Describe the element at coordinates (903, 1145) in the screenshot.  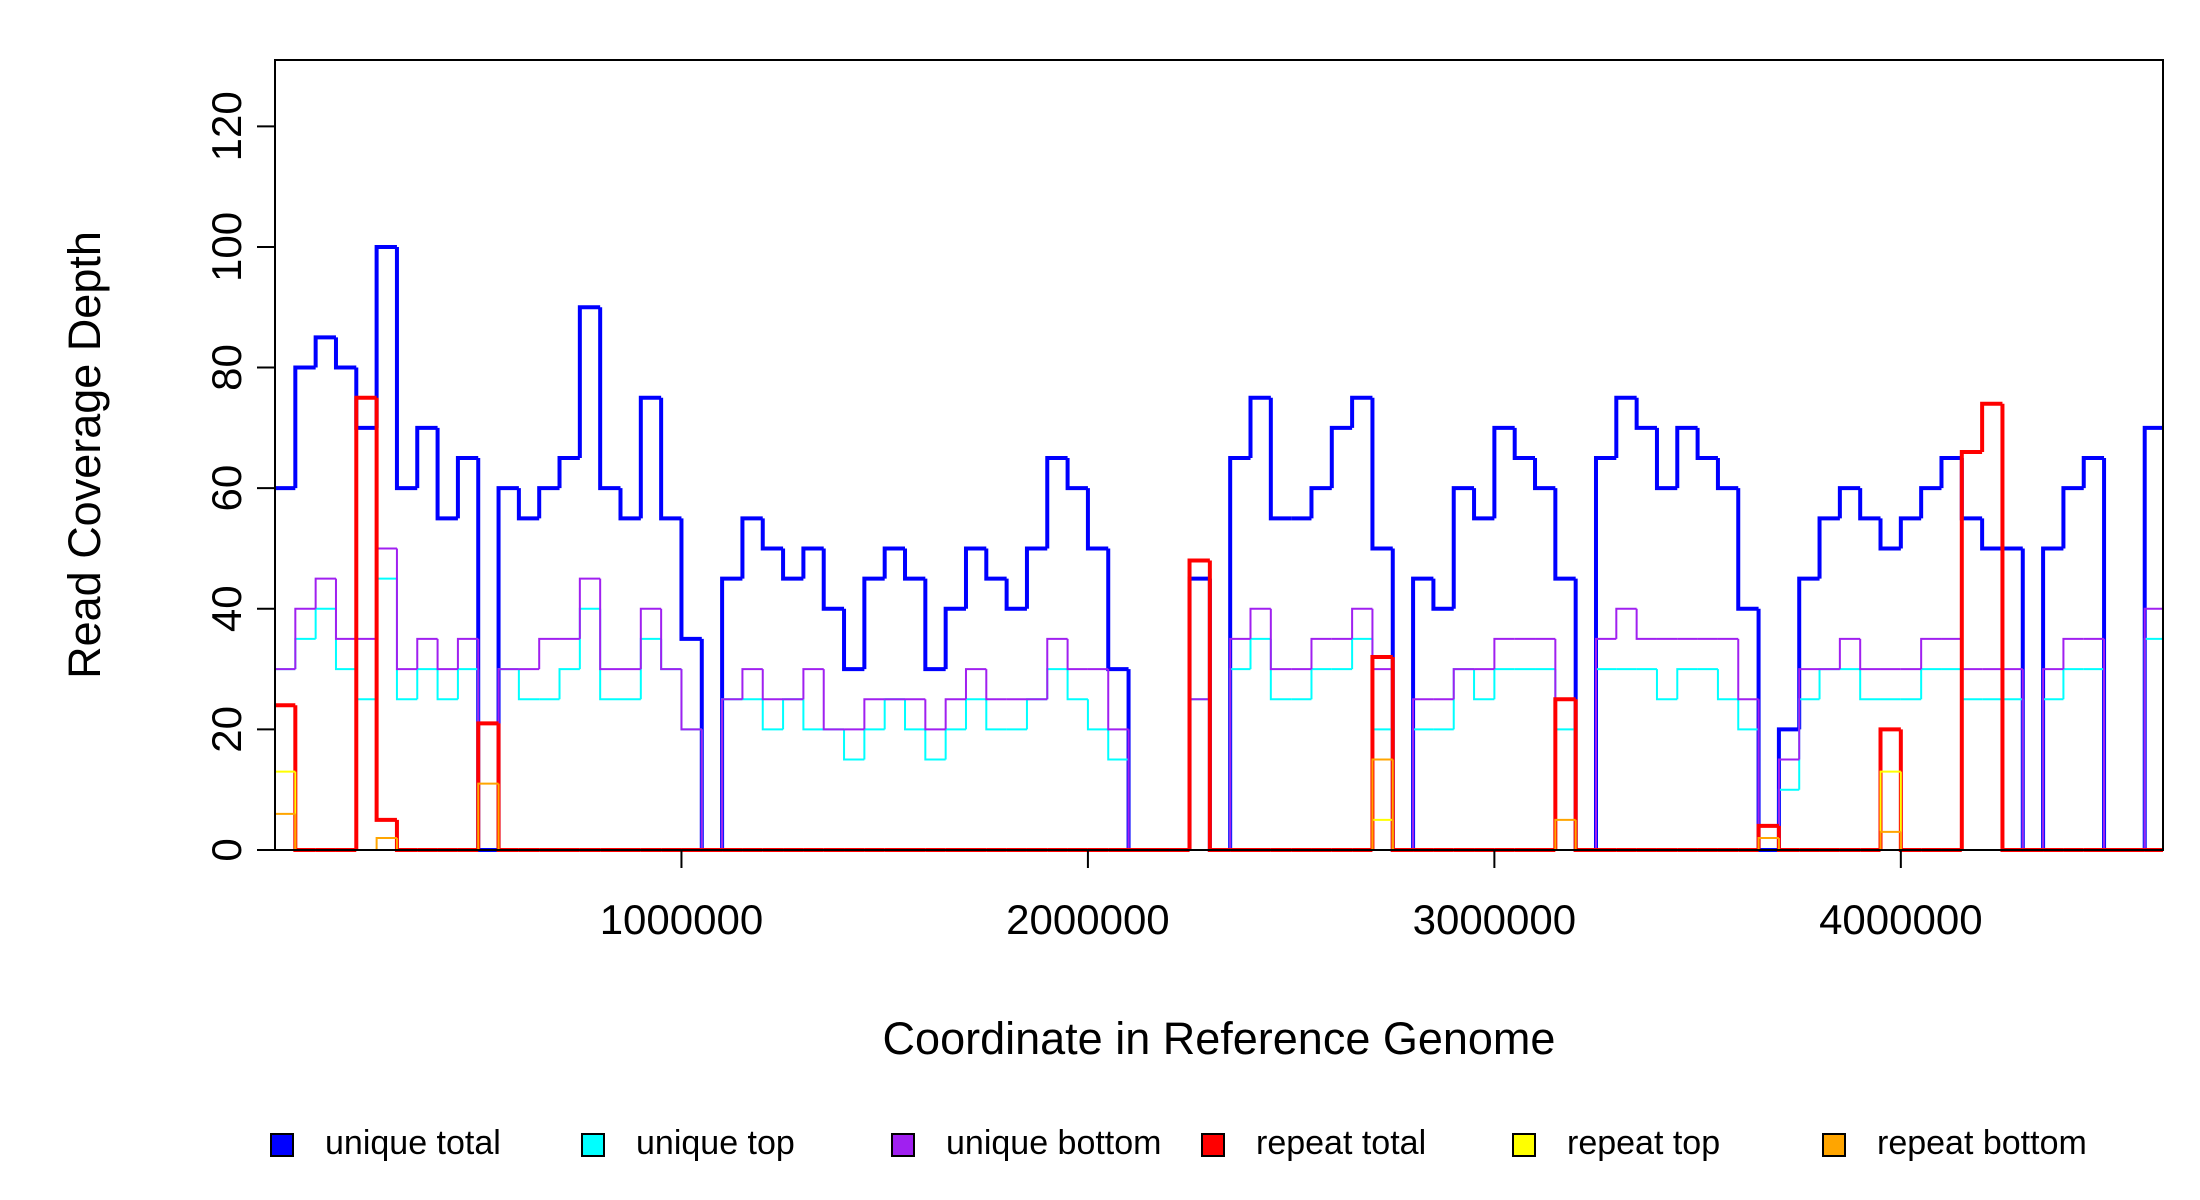
I see `legend-swatch` at that location.